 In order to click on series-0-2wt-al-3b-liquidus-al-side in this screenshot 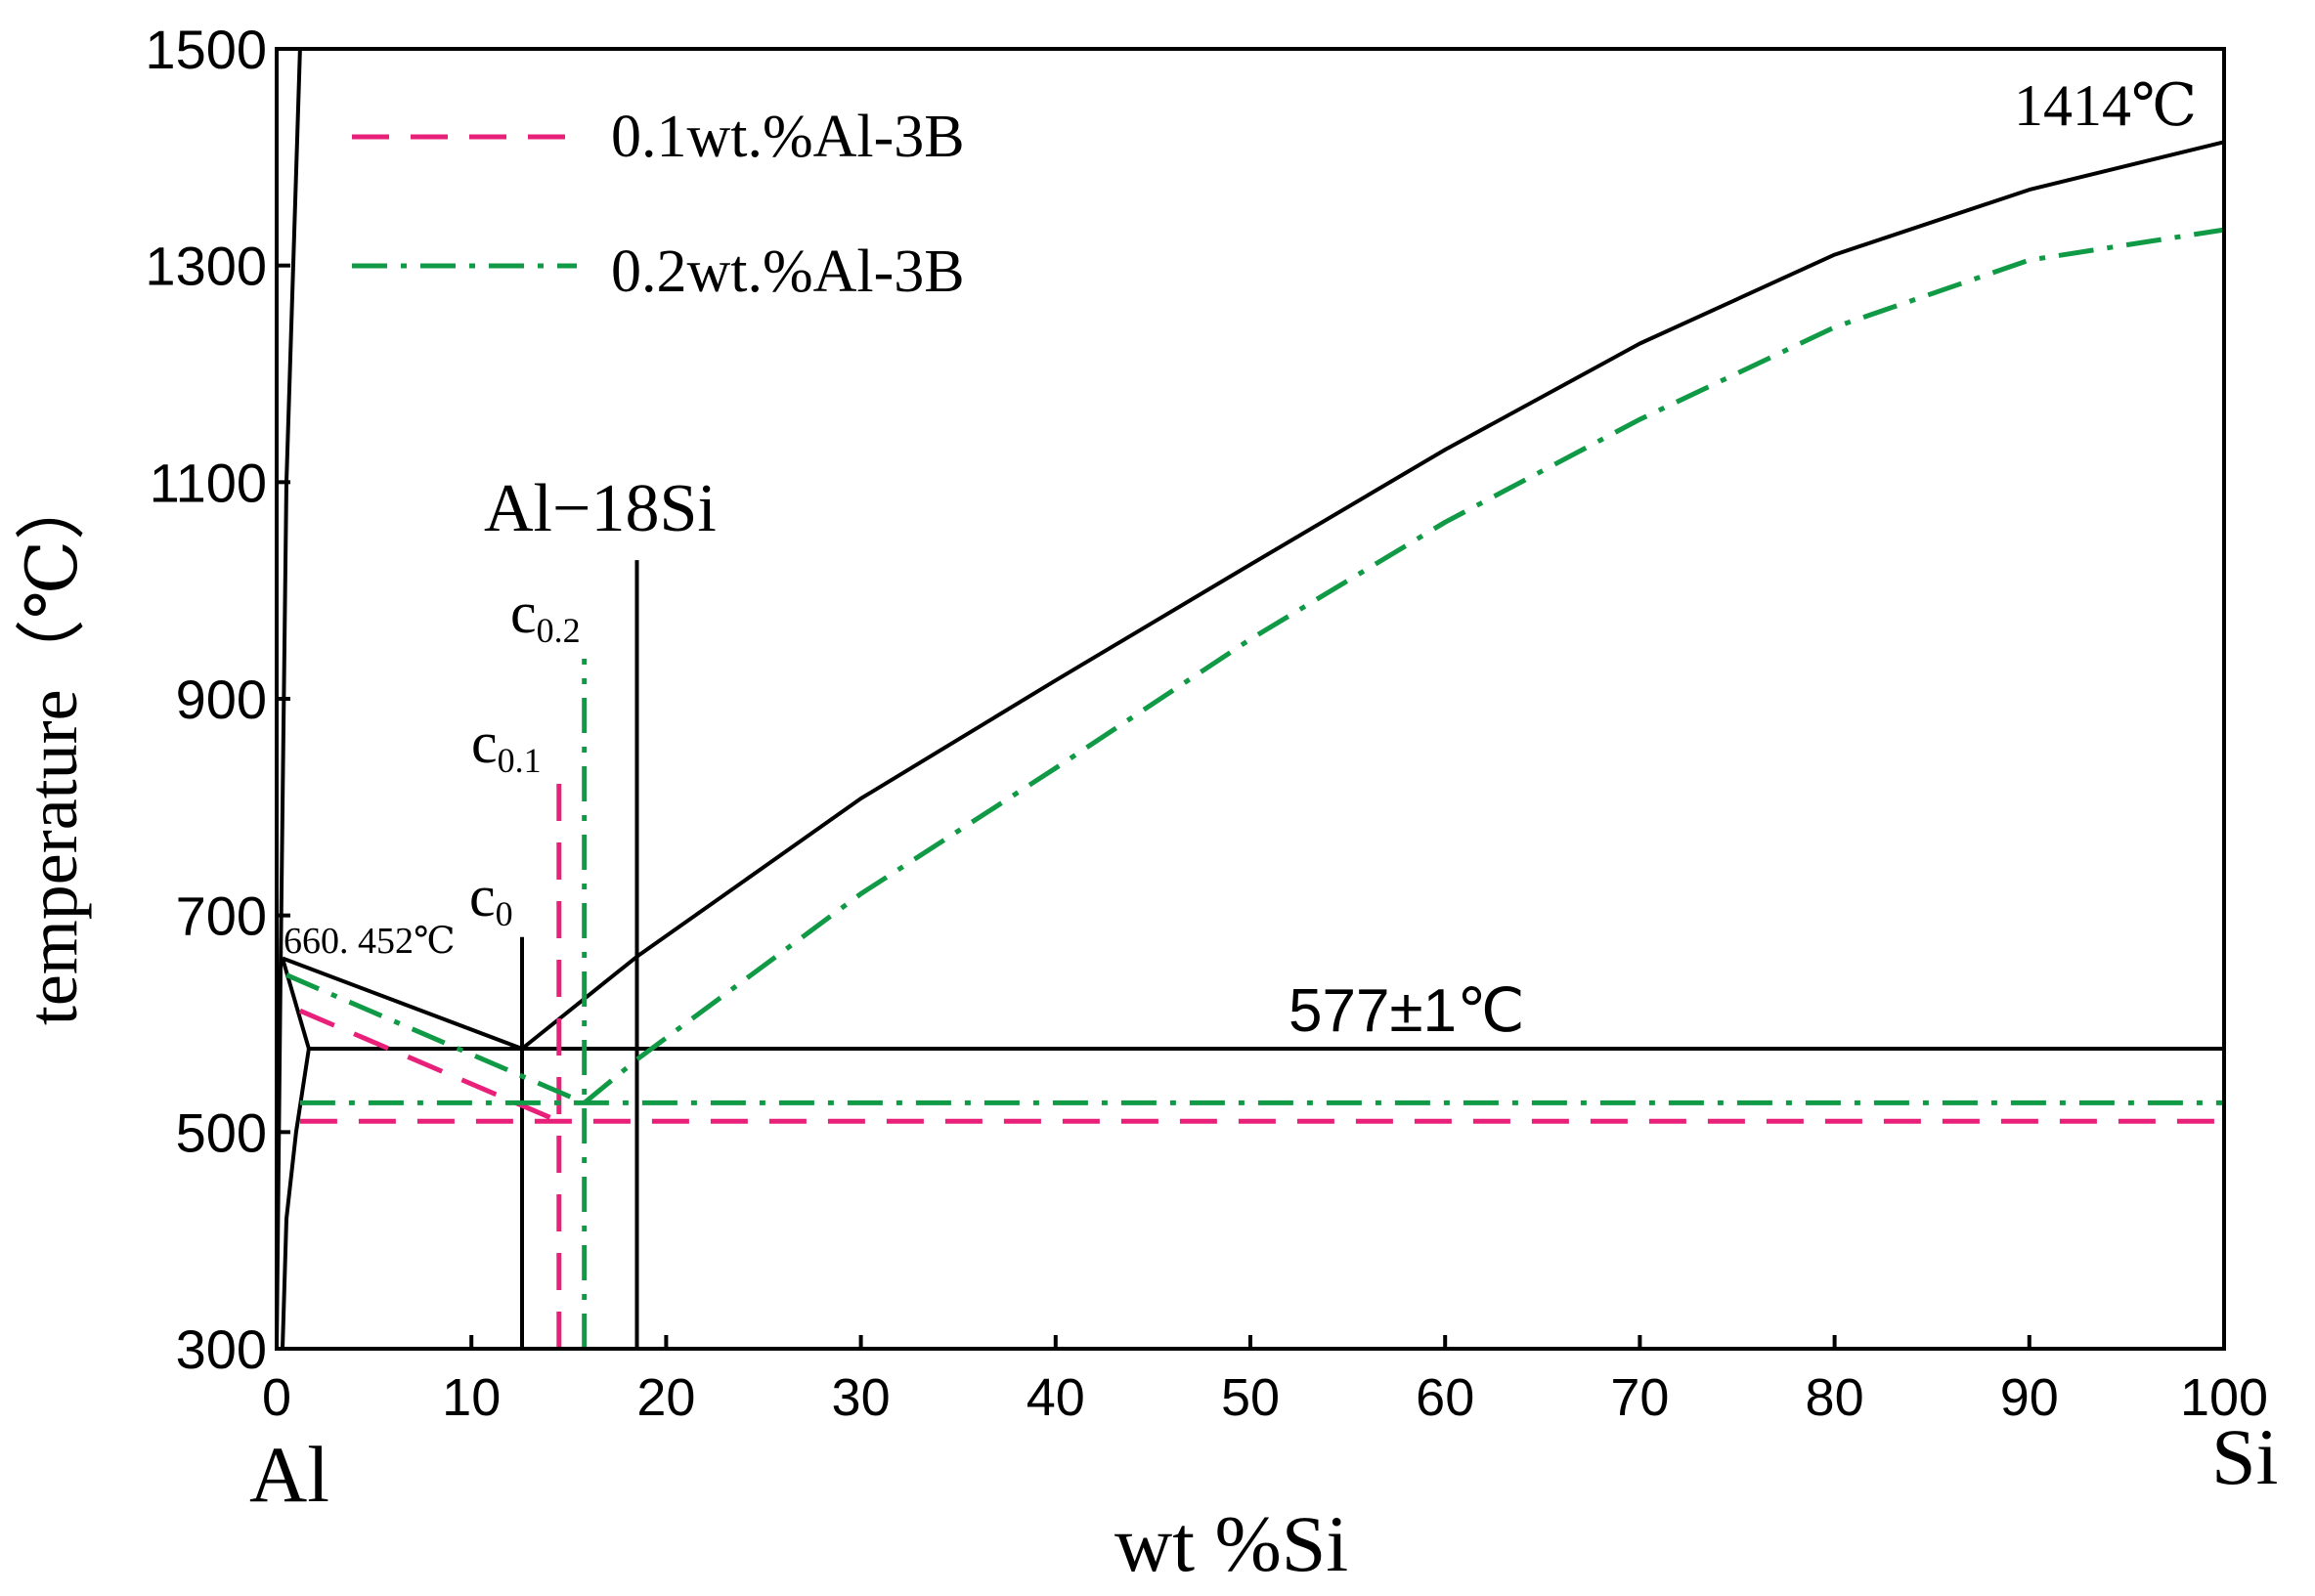, I will do `click(435, 1038)`.